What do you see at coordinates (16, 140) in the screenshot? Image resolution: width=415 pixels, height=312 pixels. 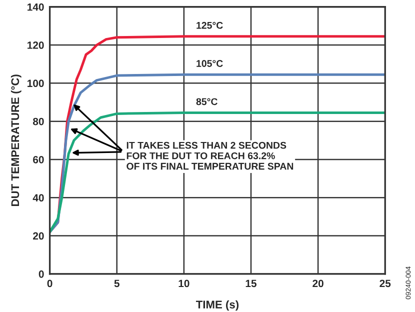 I see `y-axis-title: DUT TEMPERATURE (°C)` at bounding box center [16, 140].